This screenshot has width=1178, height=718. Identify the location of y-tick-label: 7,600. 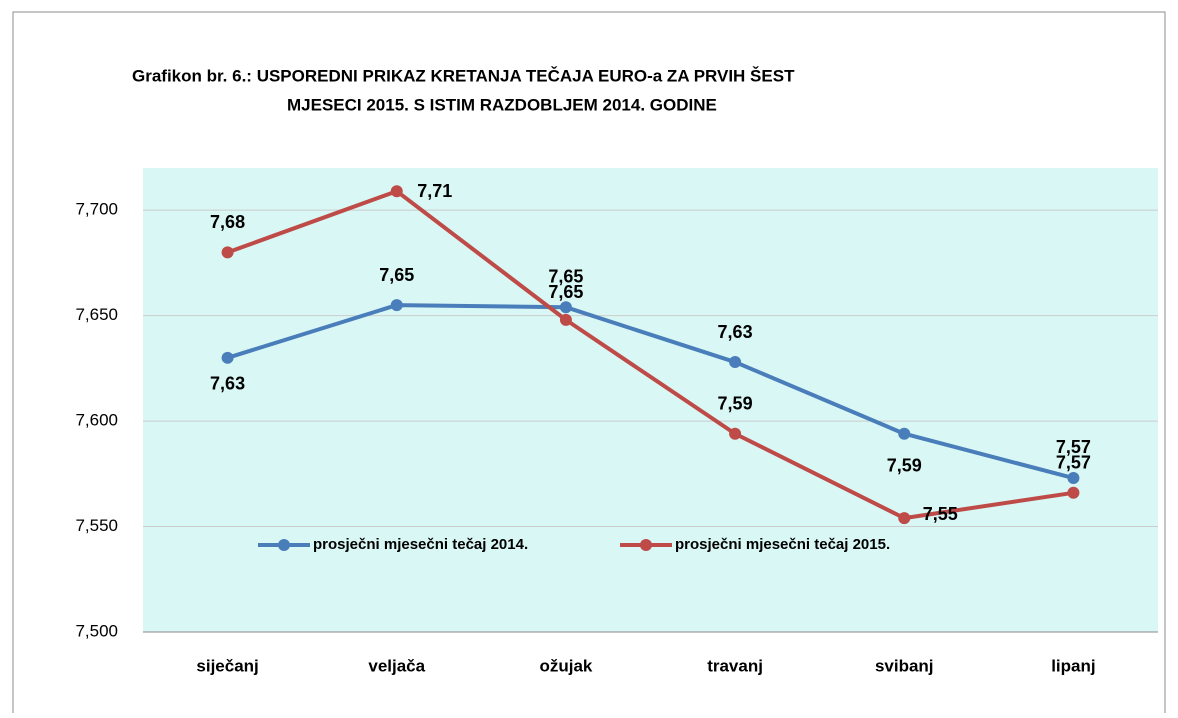
(96, 420).